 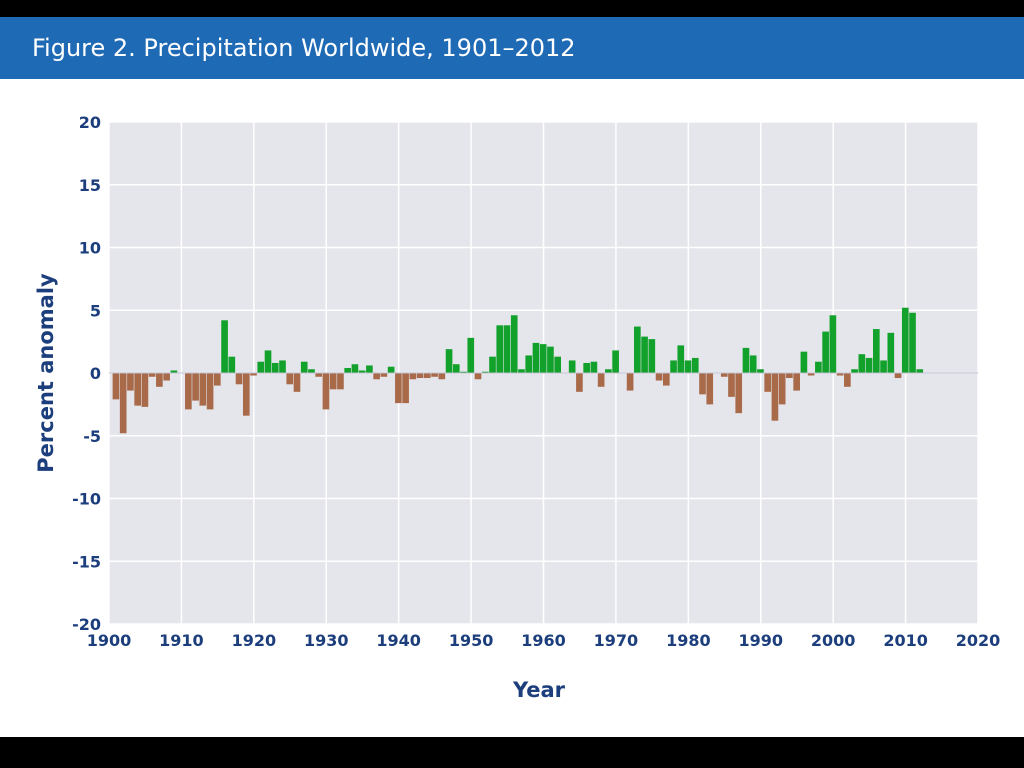 What do you see at coordinates (876, 351) in the screenshot?
I see `bar-2006` at bounding box center [876, 351].